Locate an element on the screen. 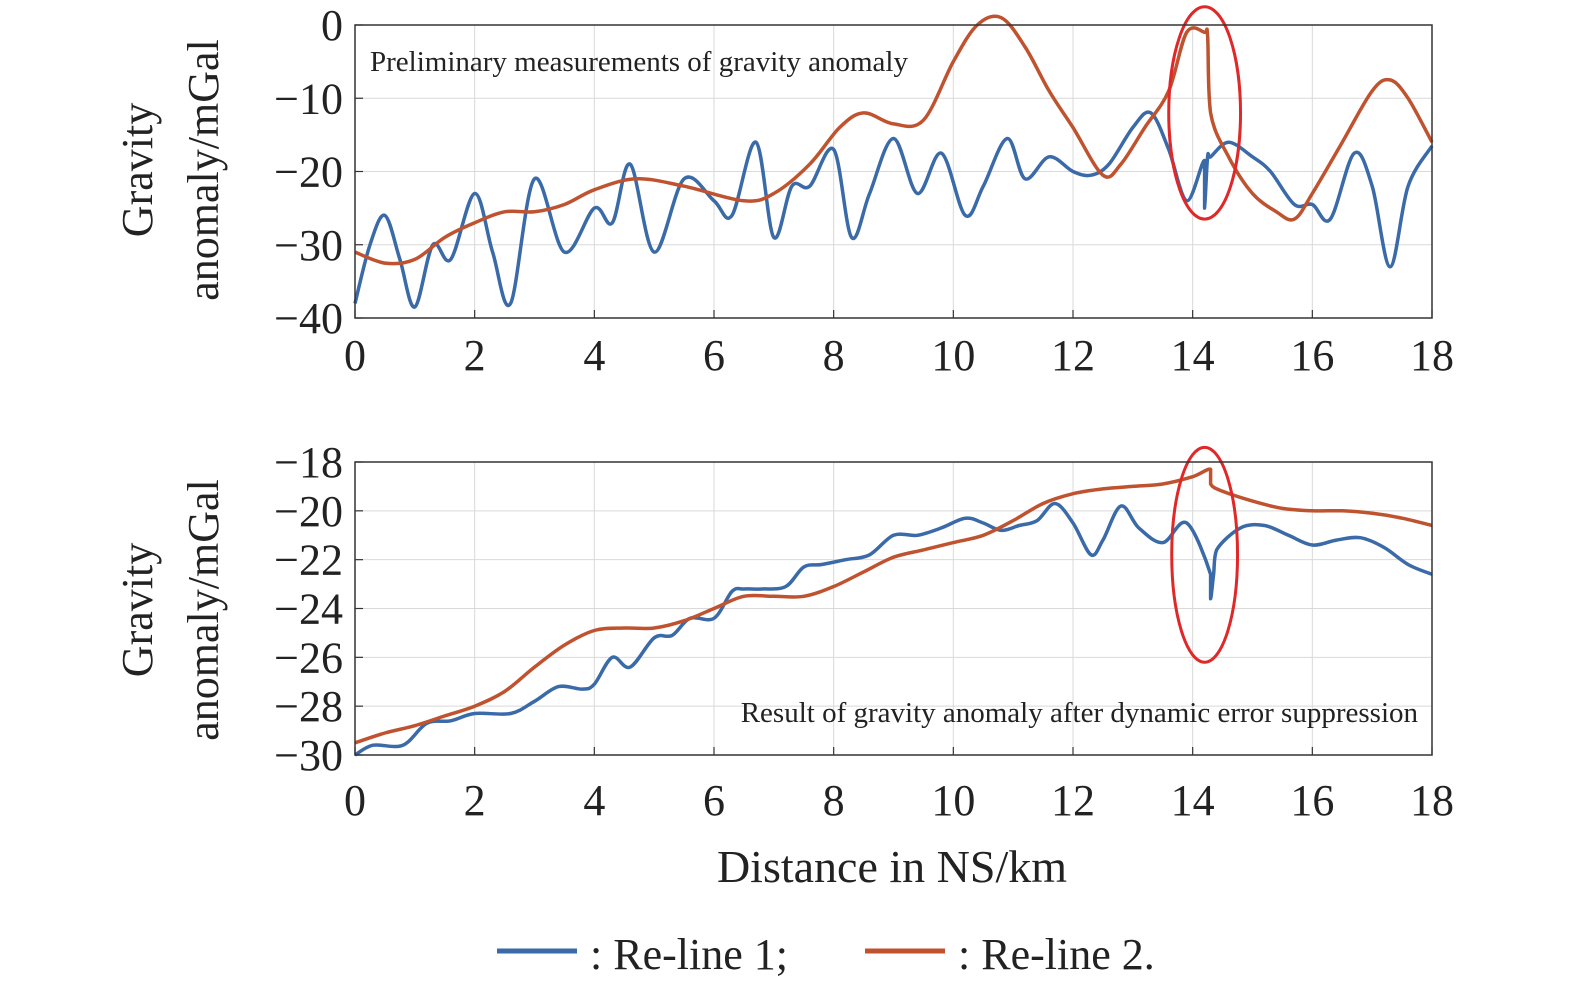  y-tick-label: −22 is located at coordinates (308, 560).